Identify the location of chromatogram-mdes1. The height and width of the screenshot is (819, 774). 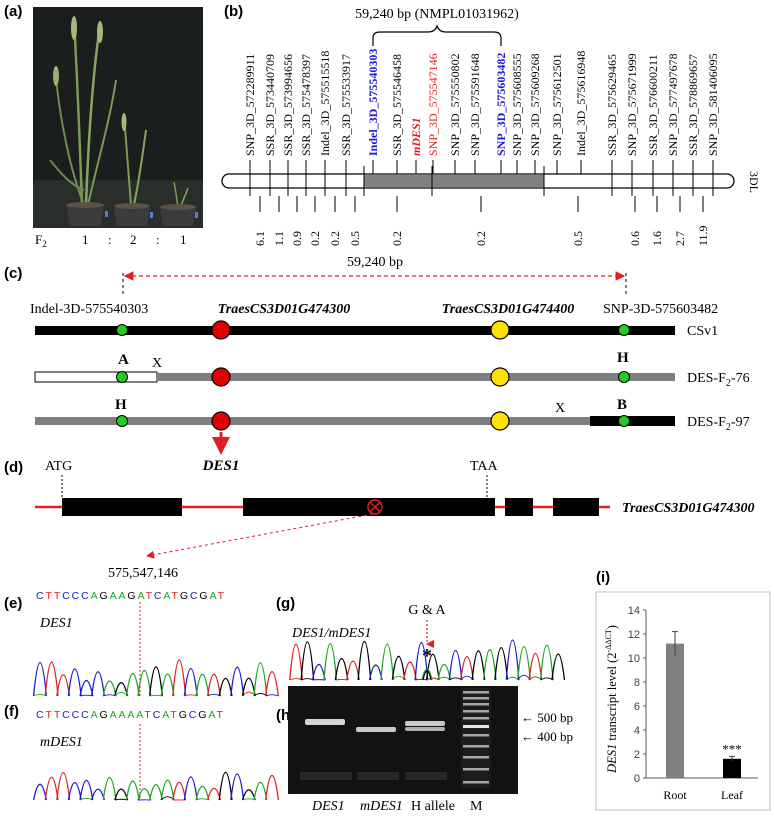
(156, 786).